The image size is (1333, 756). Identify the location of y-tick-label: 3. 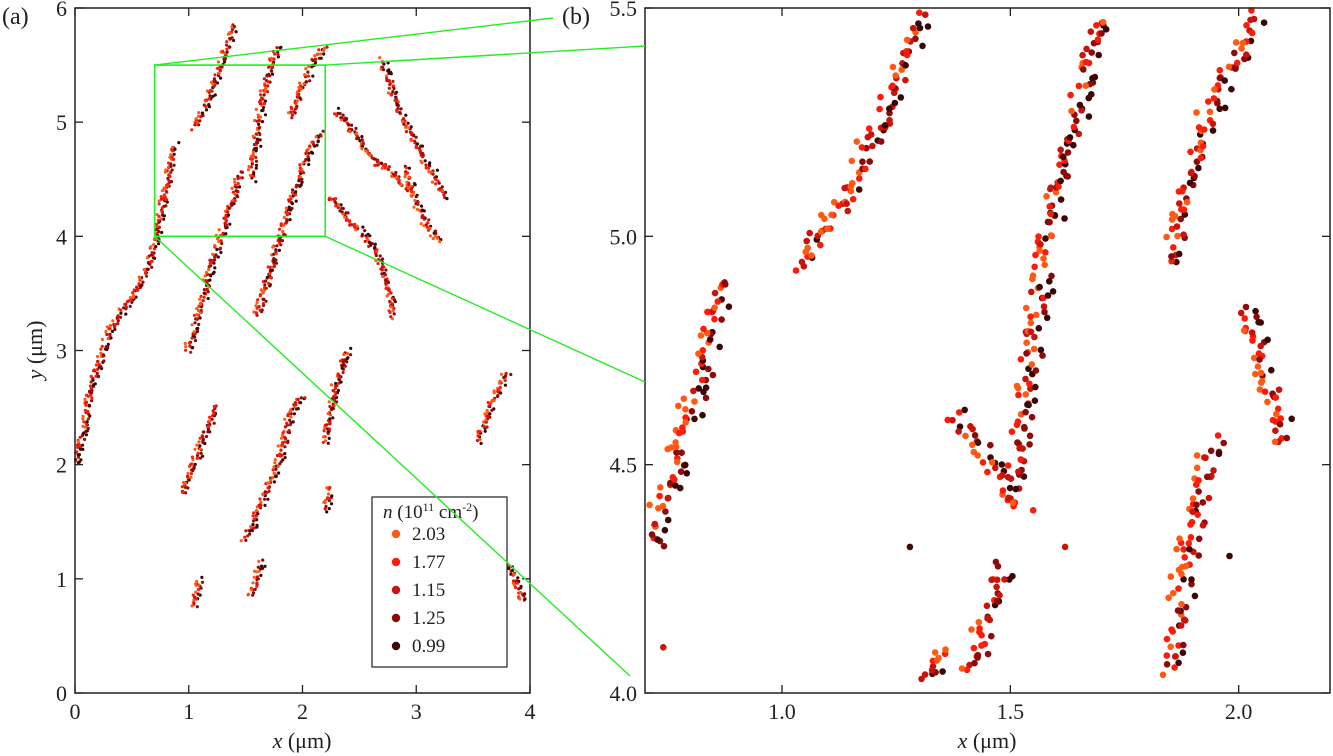
(61, 351).